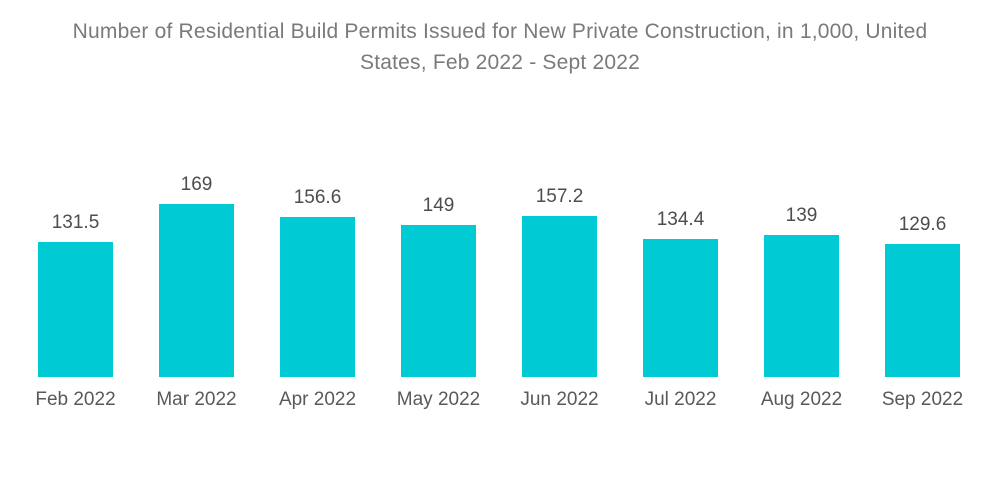  I want to click on bar-may-2022, so click(438, 300).